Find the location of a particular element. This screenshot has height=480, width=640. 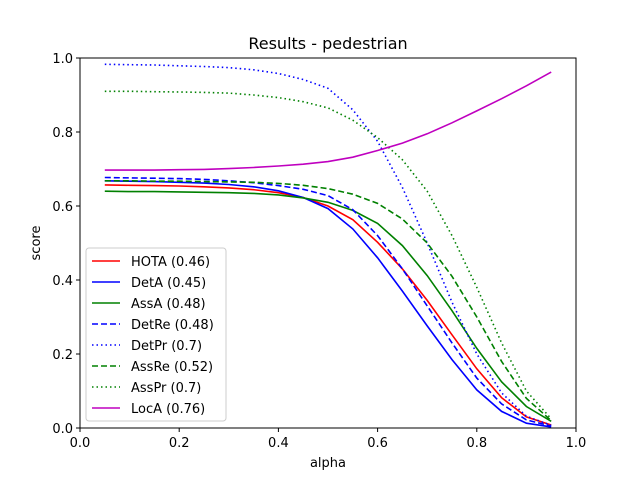

legend-label-0: HOTA (0.46) is located at coordinates (170, 262).